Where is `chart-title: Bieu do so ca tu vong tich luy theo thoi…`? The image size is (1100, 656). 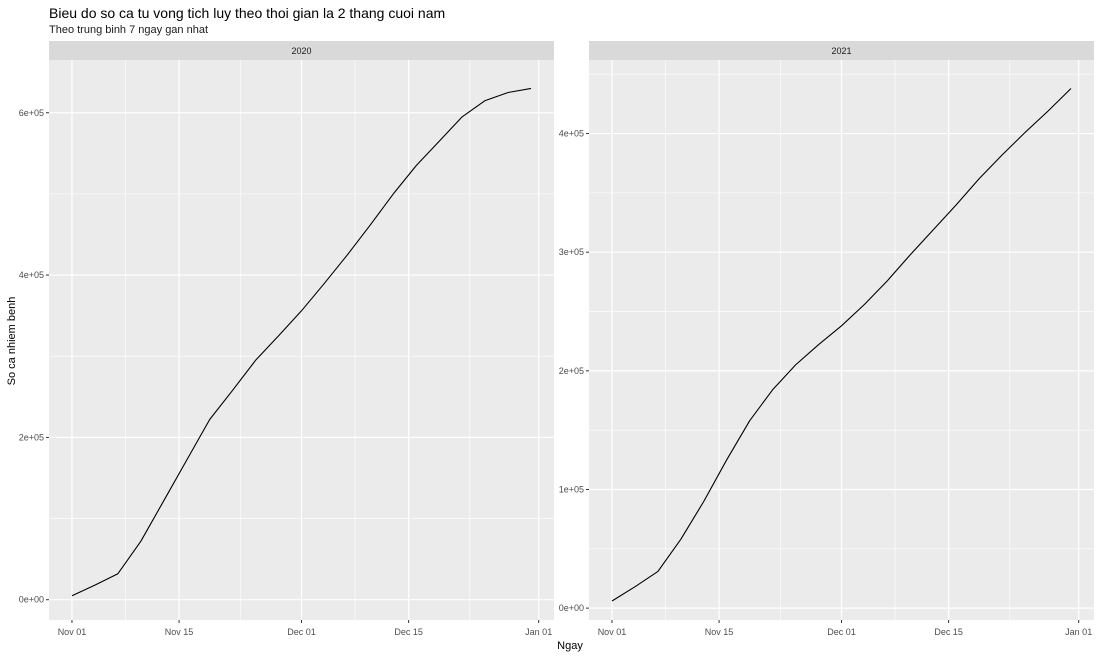 chart-title: Bieu do so ca tu vong tich luy theo thoi… is located at coordinates (247, 13).